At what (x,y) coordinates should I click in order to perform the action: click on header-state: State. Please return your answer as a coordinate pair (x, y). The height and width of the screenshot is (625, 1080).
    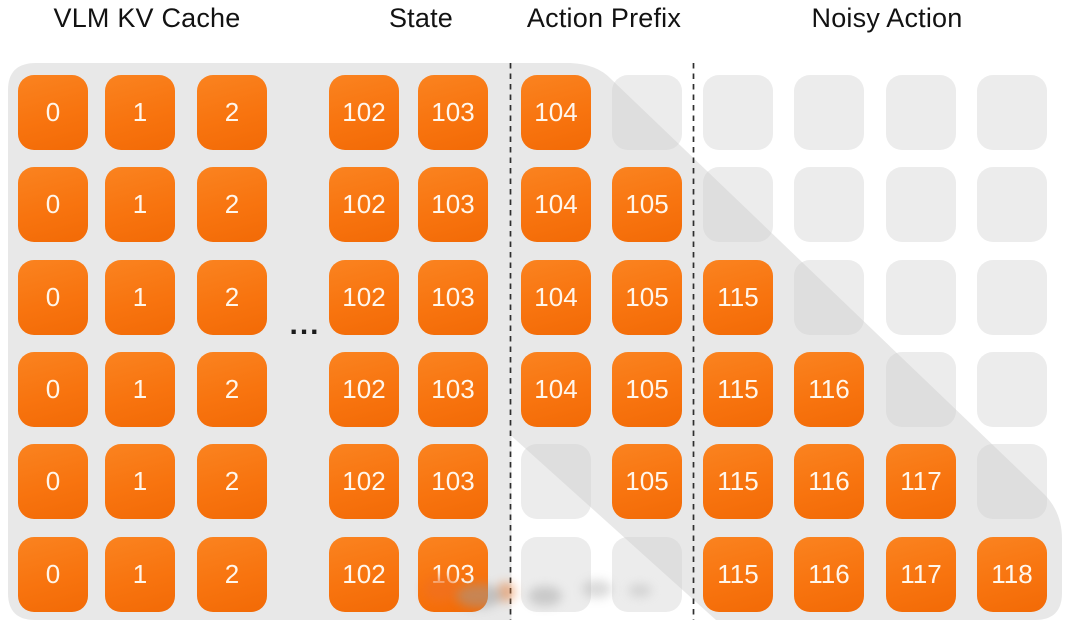
    Looking at the image, I should click on (421, 18).